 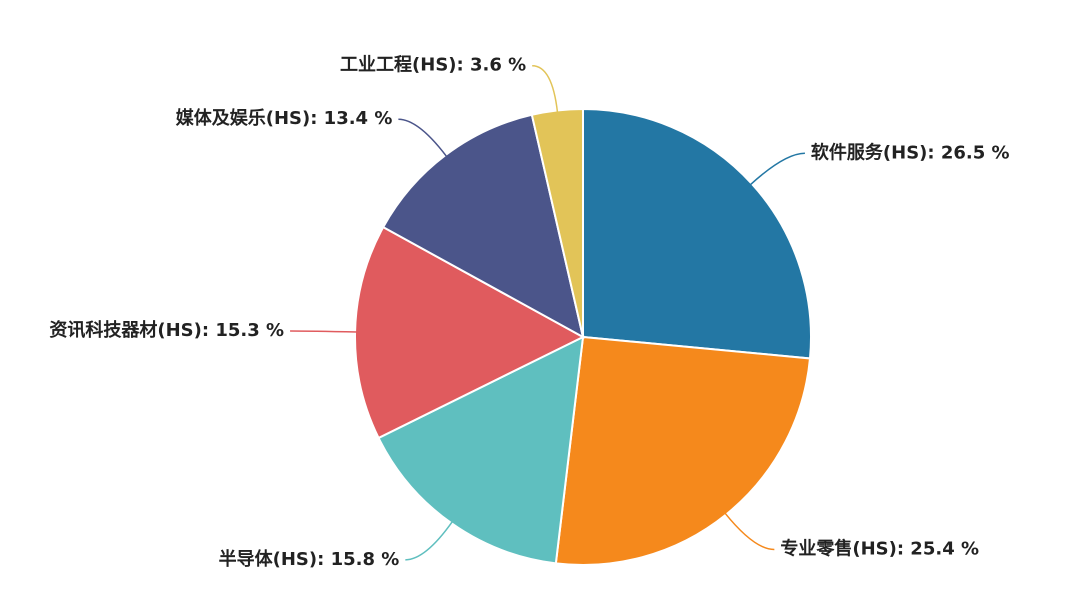 What do you see at coordinates (166, 330) in the screenshot?
I see `data-label: 资讯科技器材(HS): 15.3 %` at bounding box center [166, 330].